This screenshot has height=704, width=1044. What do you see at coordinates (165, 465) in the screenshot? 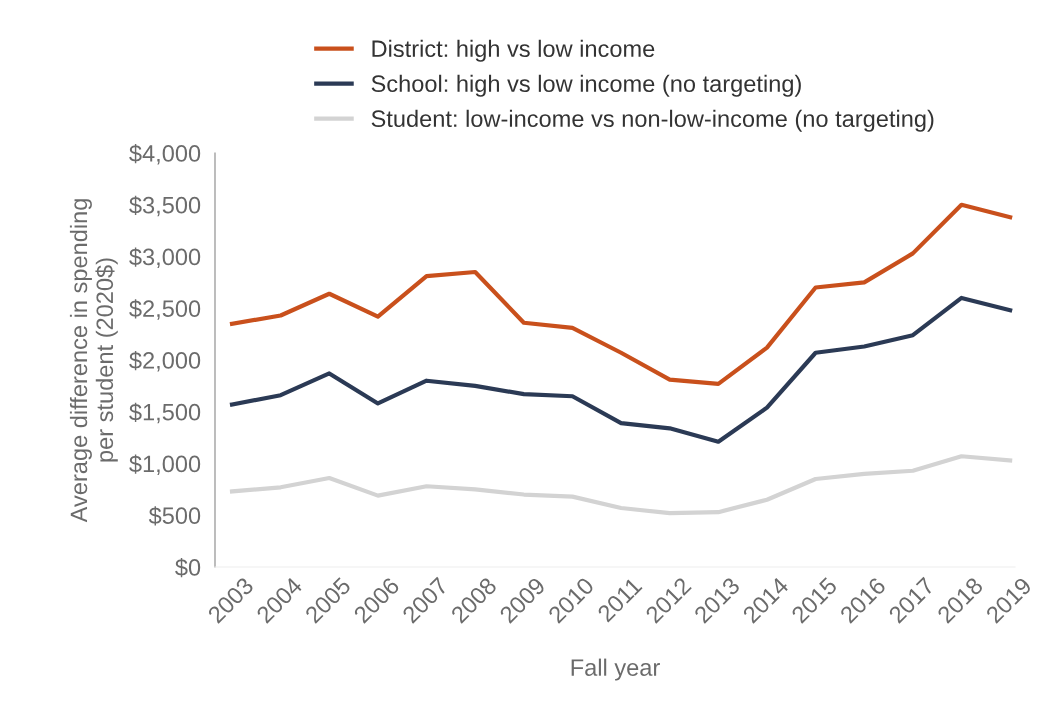
I see `y-tick-label: $1,000` at bounding box center [165, 465].